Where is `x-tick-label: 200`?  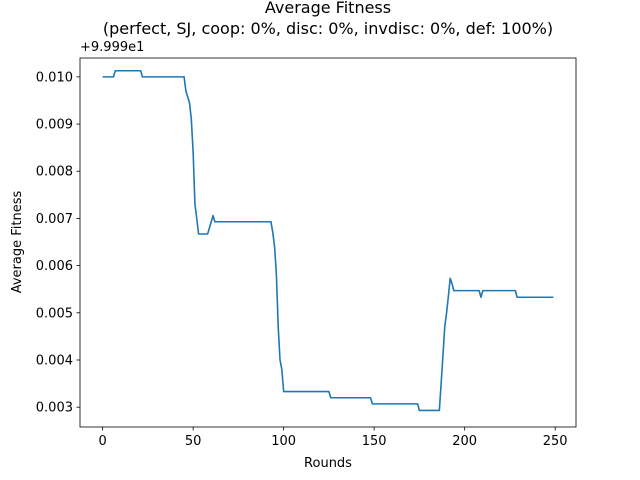 x-tick-label: 200 is located at coordinates (464, 441).